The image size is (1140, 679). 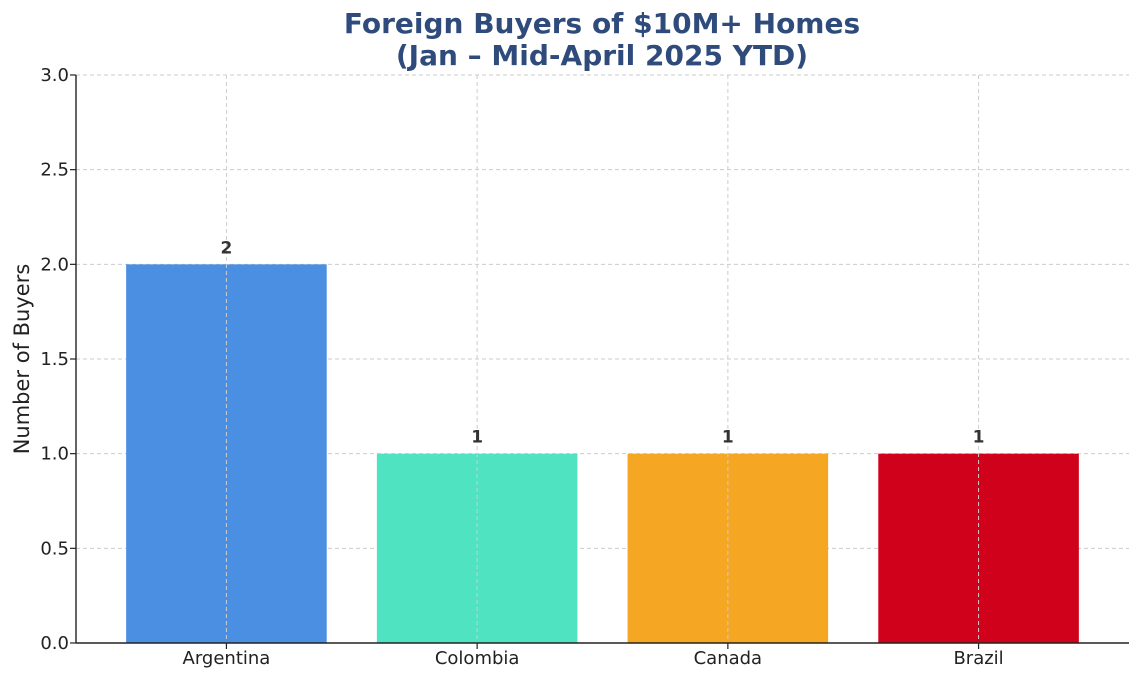 What do you see at coordinates (593, 656) in the screenshot?
I see `x-axis-ticks: Argentina Colombia Canada Brazil` at bounding box center [593, 656].